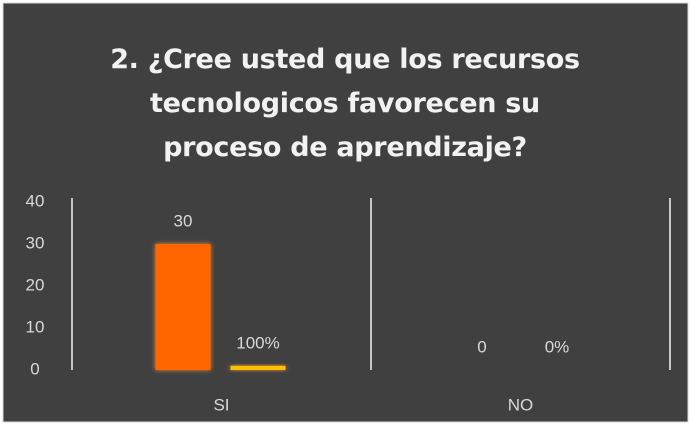 Image resolution: width=691 pixels, height=425 pixels. What do you see at coordinates (481, 346) in the screenshot?
I see `data-label: 0` at bounding box center [481, 346].